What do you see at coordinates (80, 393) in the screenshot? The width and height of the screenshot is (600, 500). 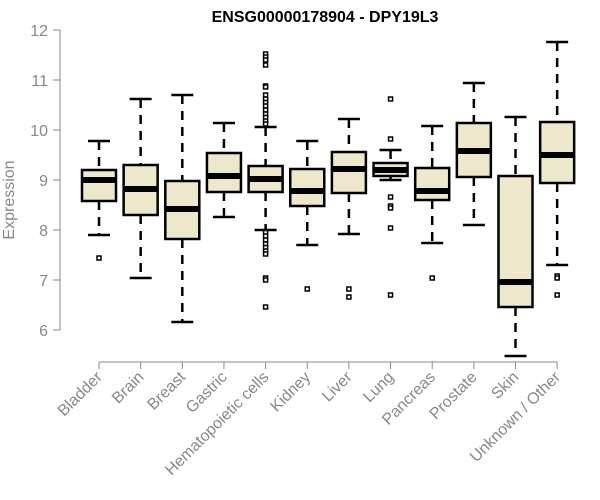 I see `x-tick-label: Bladder` at bounding box center [80, 393].